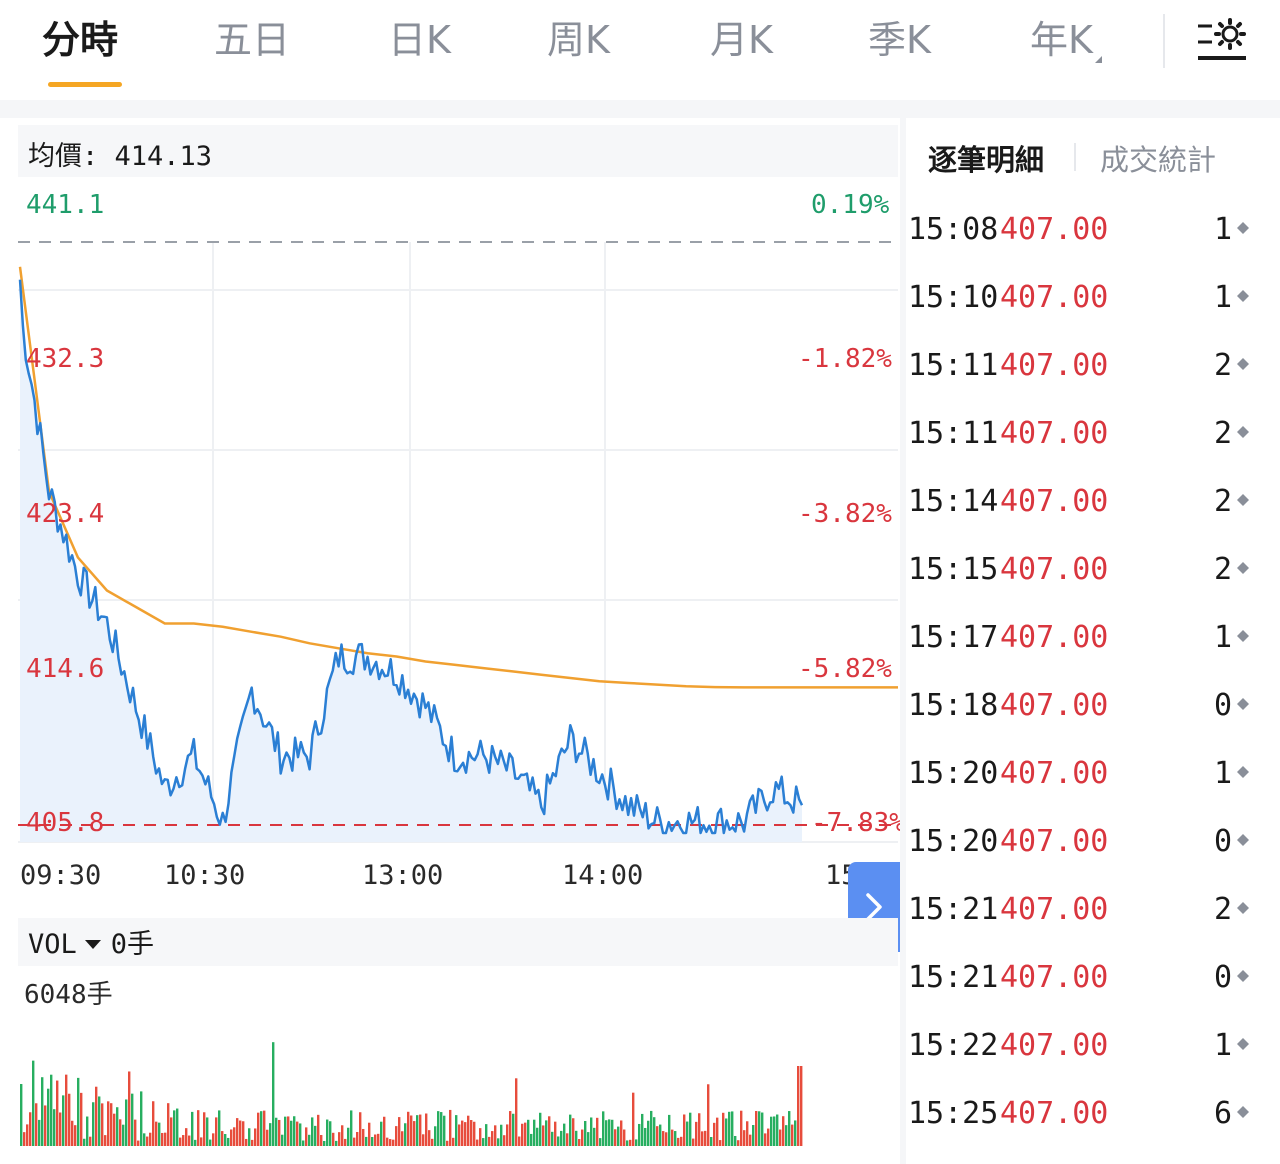 The image size is (1280, 1164). I want to click on trade-row: 15:18 407.00 0, so click(1081, 708).